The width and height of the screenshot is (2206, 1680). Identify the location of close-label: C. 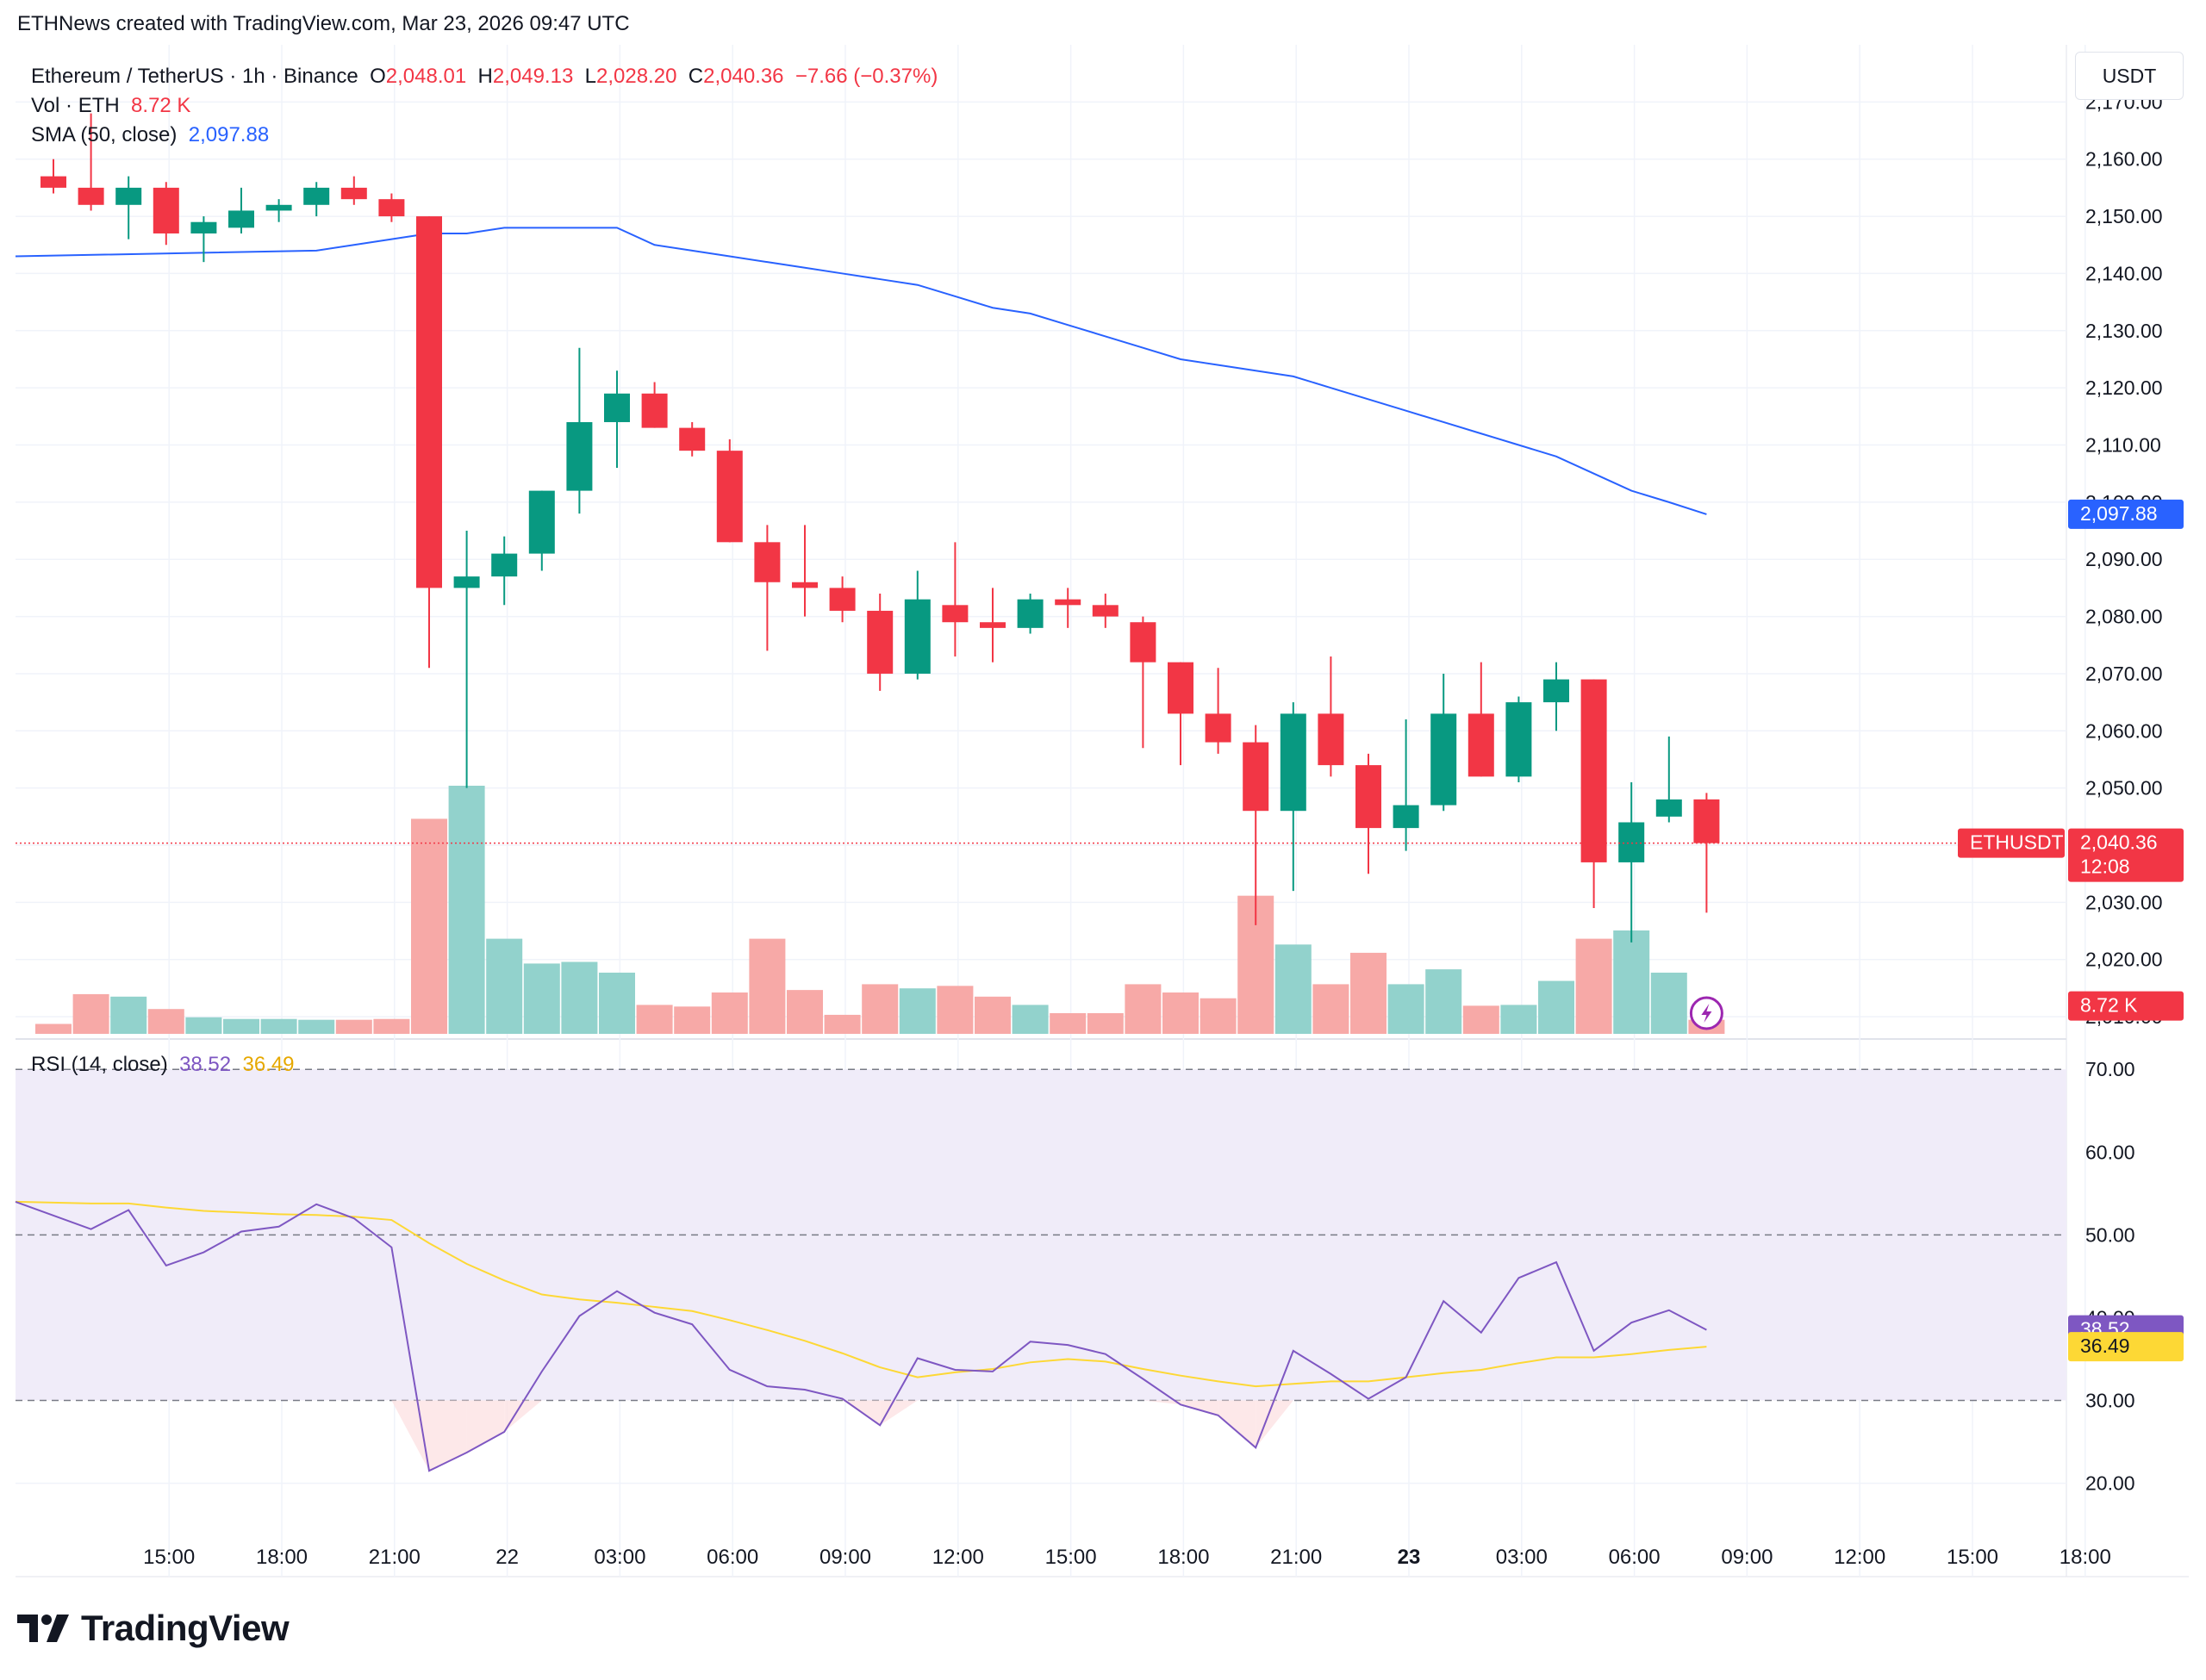
(696, 77).